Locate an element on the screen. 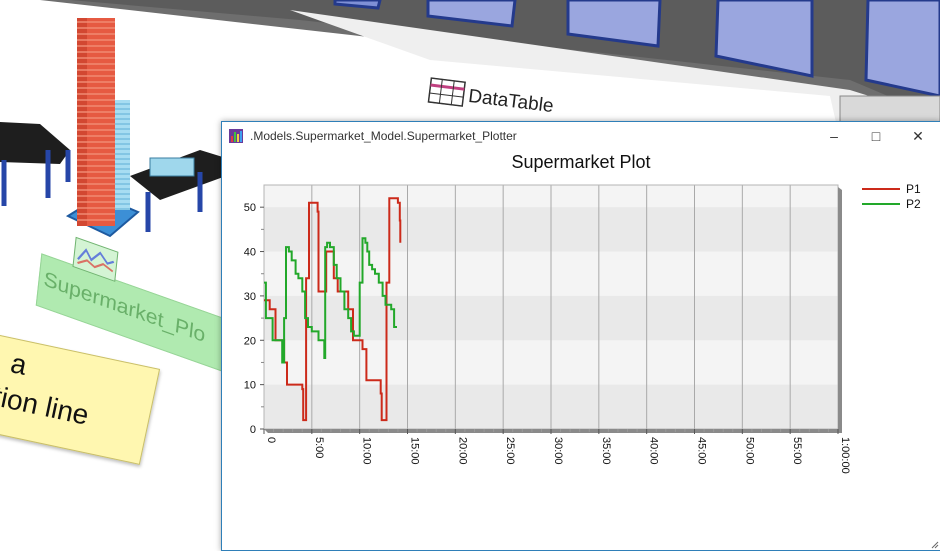  x-tick-label: 5:00 is located at coordinates (319, 447).